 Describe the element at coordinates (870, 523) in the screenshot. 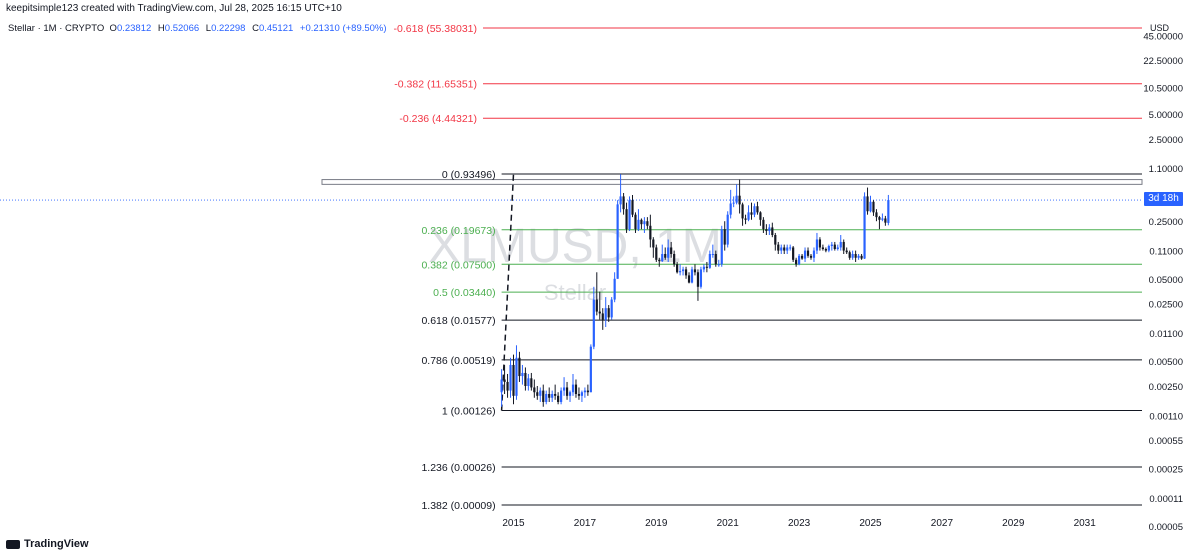

I see `time-tick-label: 2025` at that location.